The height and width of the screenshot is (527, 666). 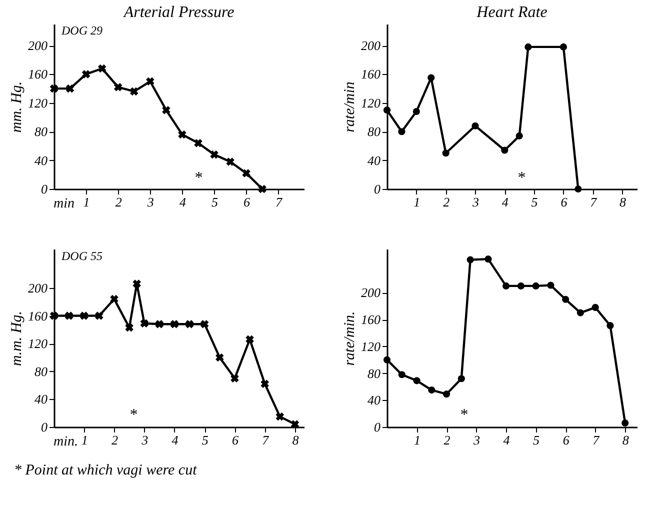 I want to click on chart-title: Heart Rate, so click(x=512, y=12).